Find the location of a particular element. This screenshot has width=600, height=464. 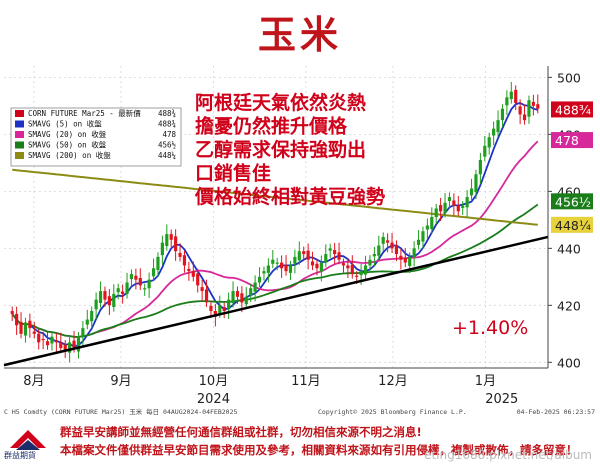

legend-label: SMAVG (200) on 收盤 is located at coordinates (69, 155).